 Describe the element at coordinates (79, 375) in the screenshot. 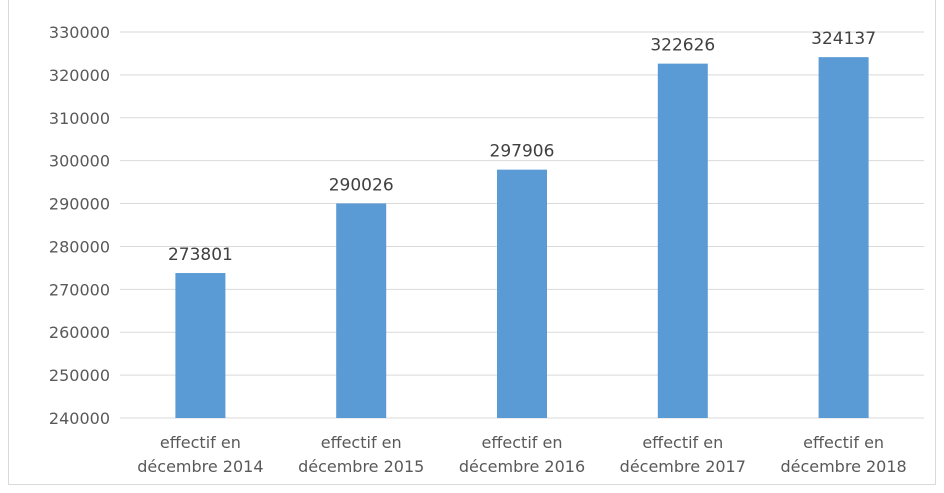

I see `y-tick-label: 250000` at that location.